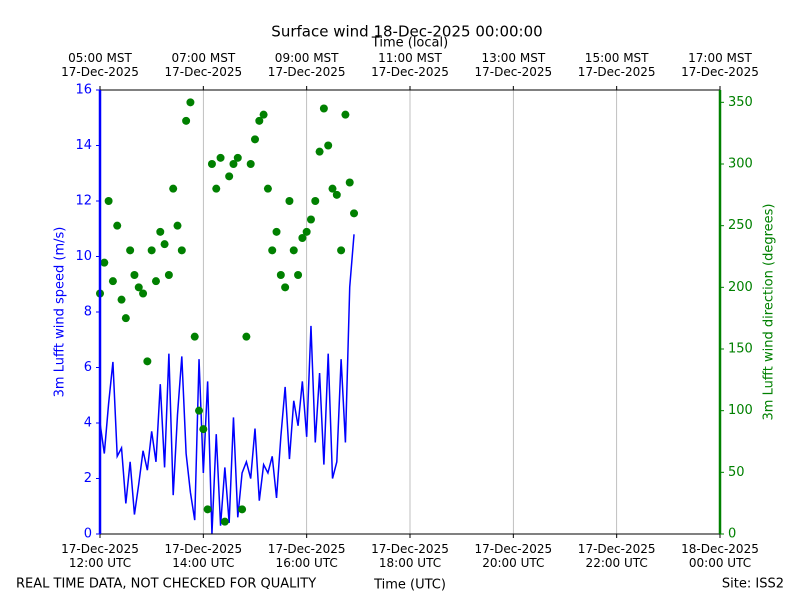 Image resolution: width=800 pixels, height=600 pixels. I want to click on chart-title: Surface wind 18-Dec-2025 00:00:00, so click(406, 32).